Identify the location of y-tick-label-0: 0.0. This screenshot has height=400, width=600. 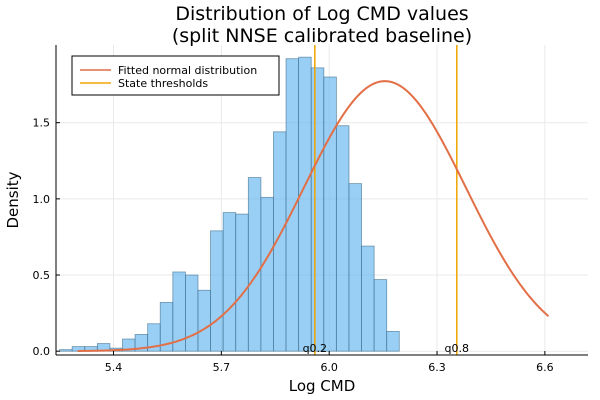
(42, 351).